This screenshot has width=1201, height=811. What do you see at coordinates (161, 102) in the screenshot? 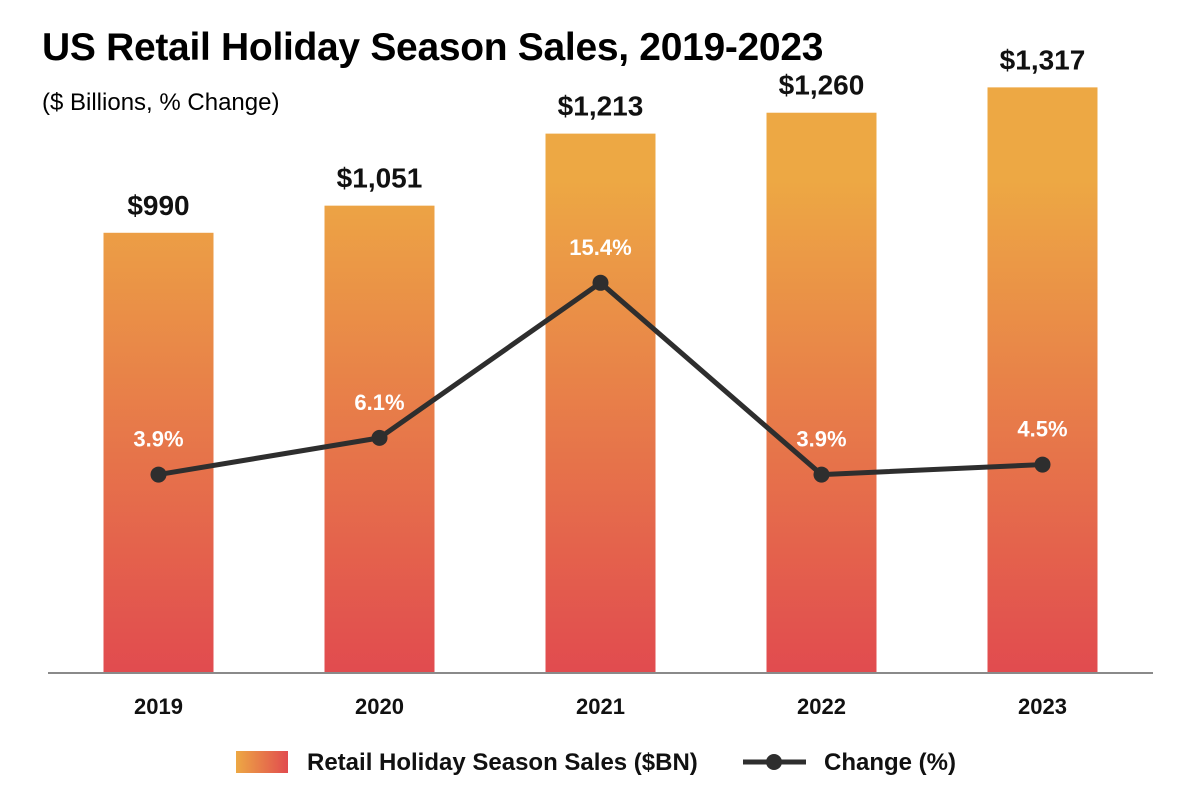
I see `chart-subtitle: ($ Billions, % Change)` at bounding box center [161, 102].